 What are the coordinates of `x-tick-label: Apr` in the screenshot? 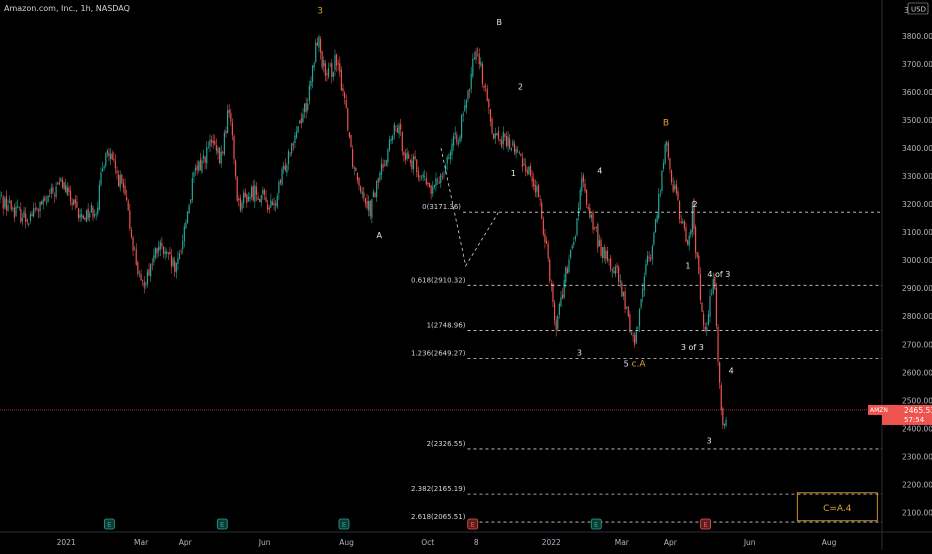 It's located at (671, 542).